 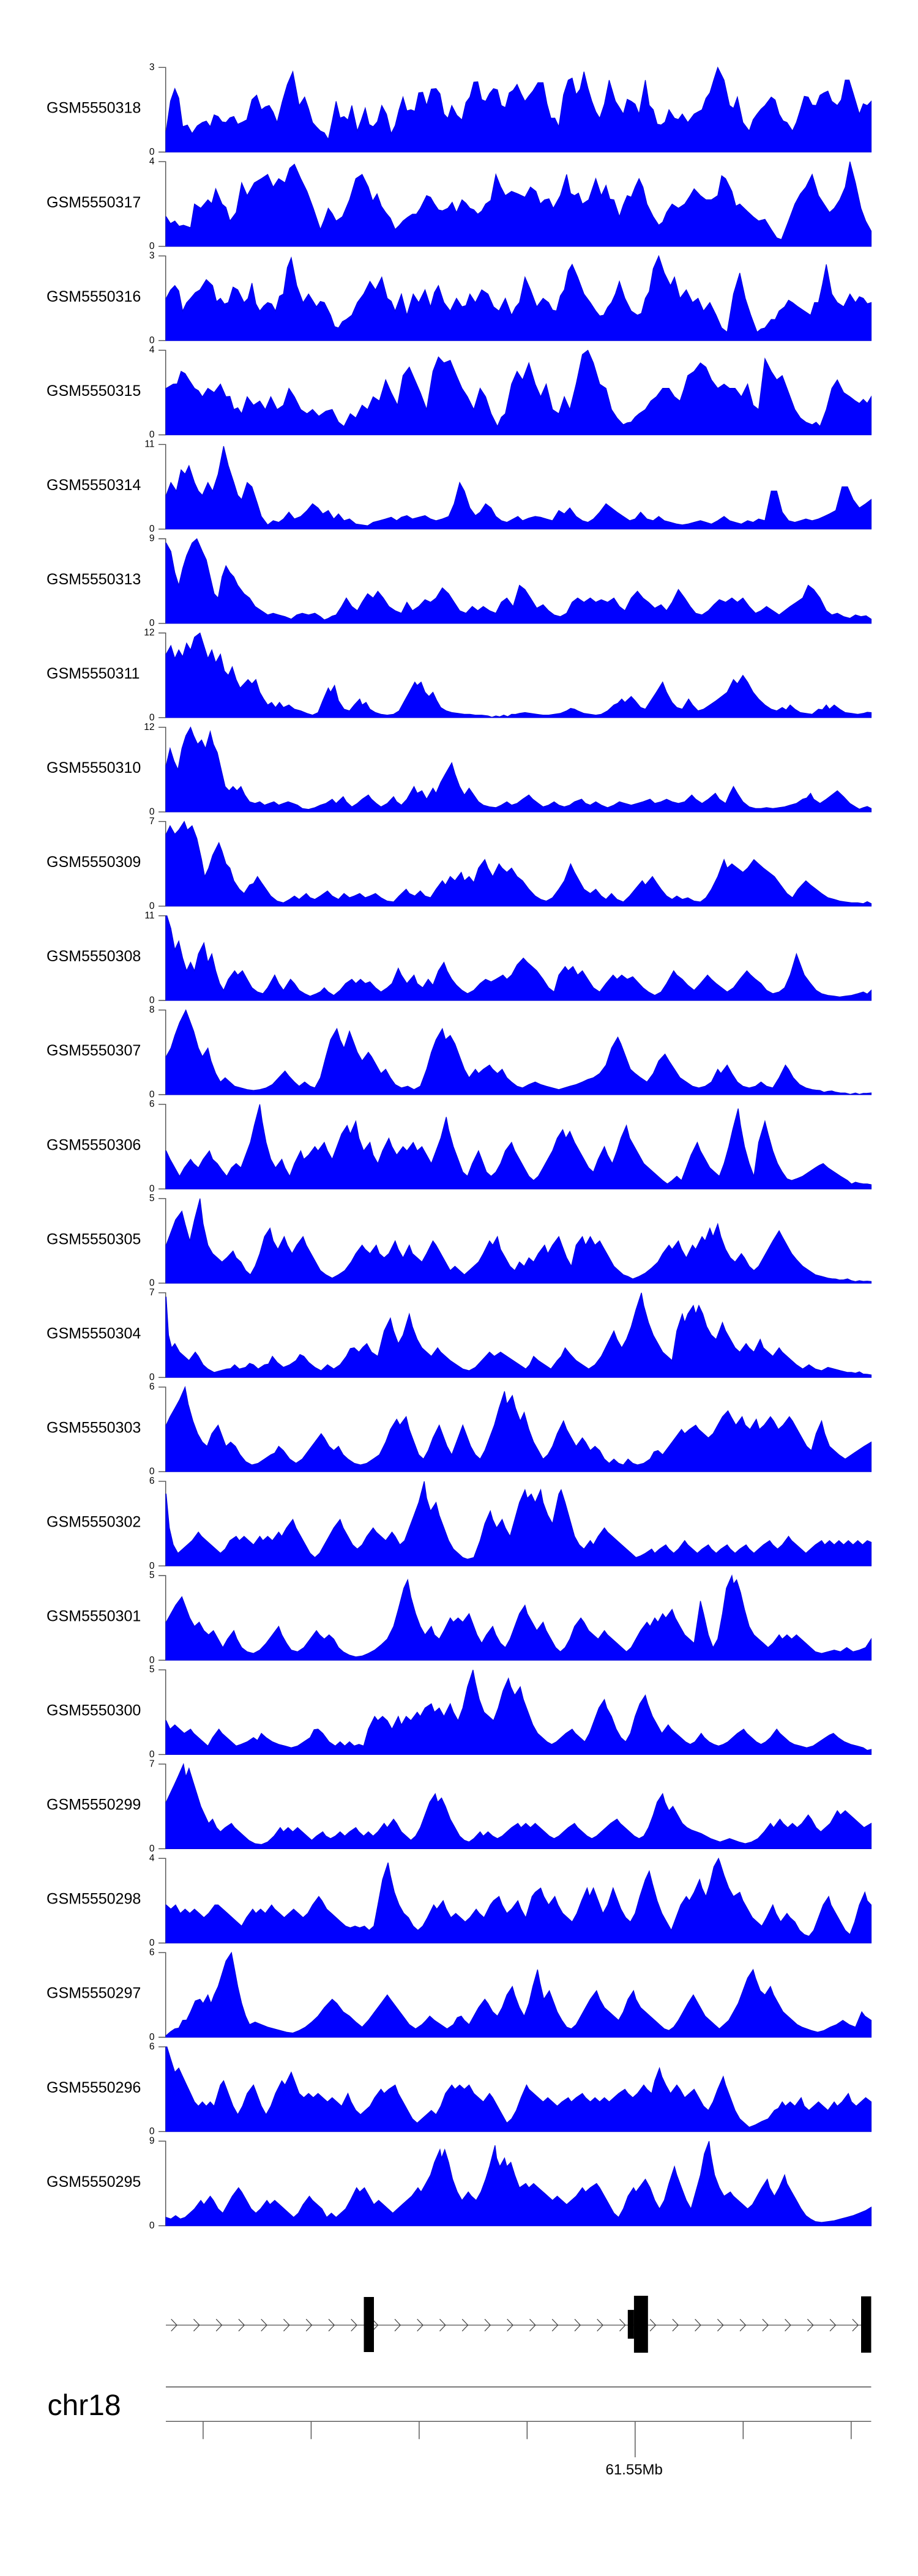 I want to click on svg-text: GSM5550310, so click(x=94, y=767).